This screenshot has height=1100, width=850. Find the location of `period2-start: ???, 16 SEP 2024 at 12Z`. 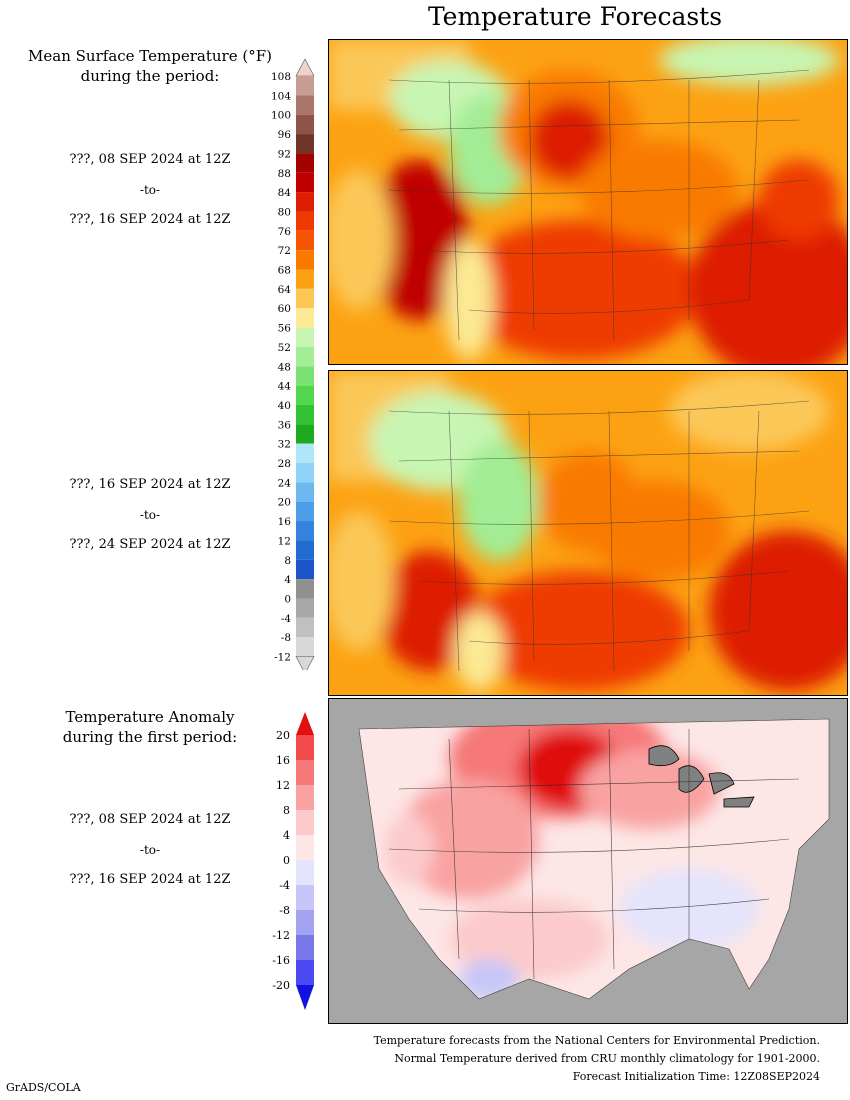

period2-start: ???, 16 SEP 2024 at 12Z is located at coordinates (150, 484).